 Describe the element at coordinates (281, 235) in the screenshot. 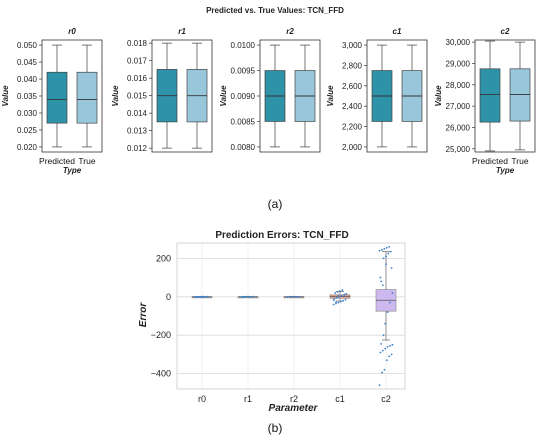

I see `figure-b-title: Prediction Errors: TCN_FFD` at that location.